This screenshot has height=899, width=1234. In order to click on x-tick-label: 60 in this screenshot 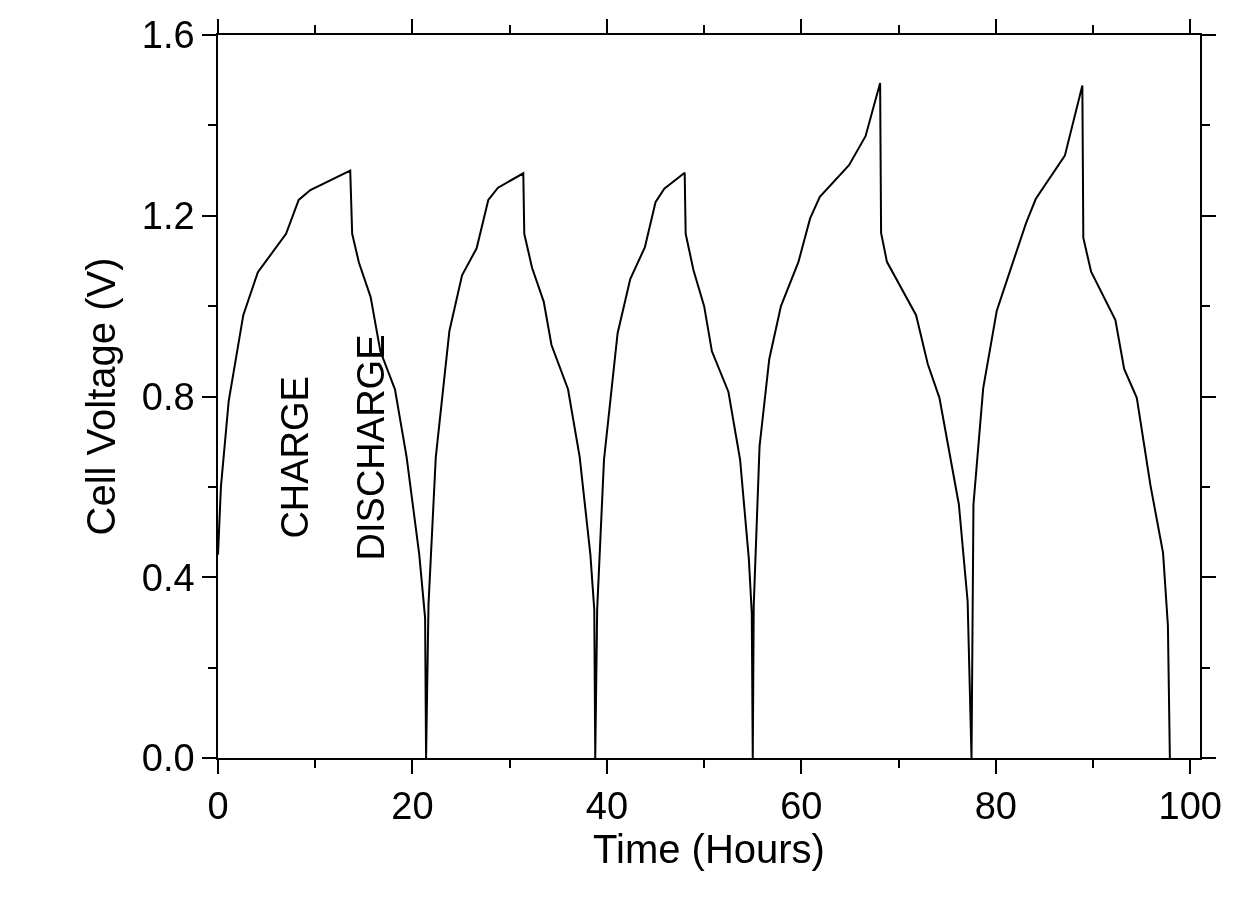, I will do `click(801, 806)`.